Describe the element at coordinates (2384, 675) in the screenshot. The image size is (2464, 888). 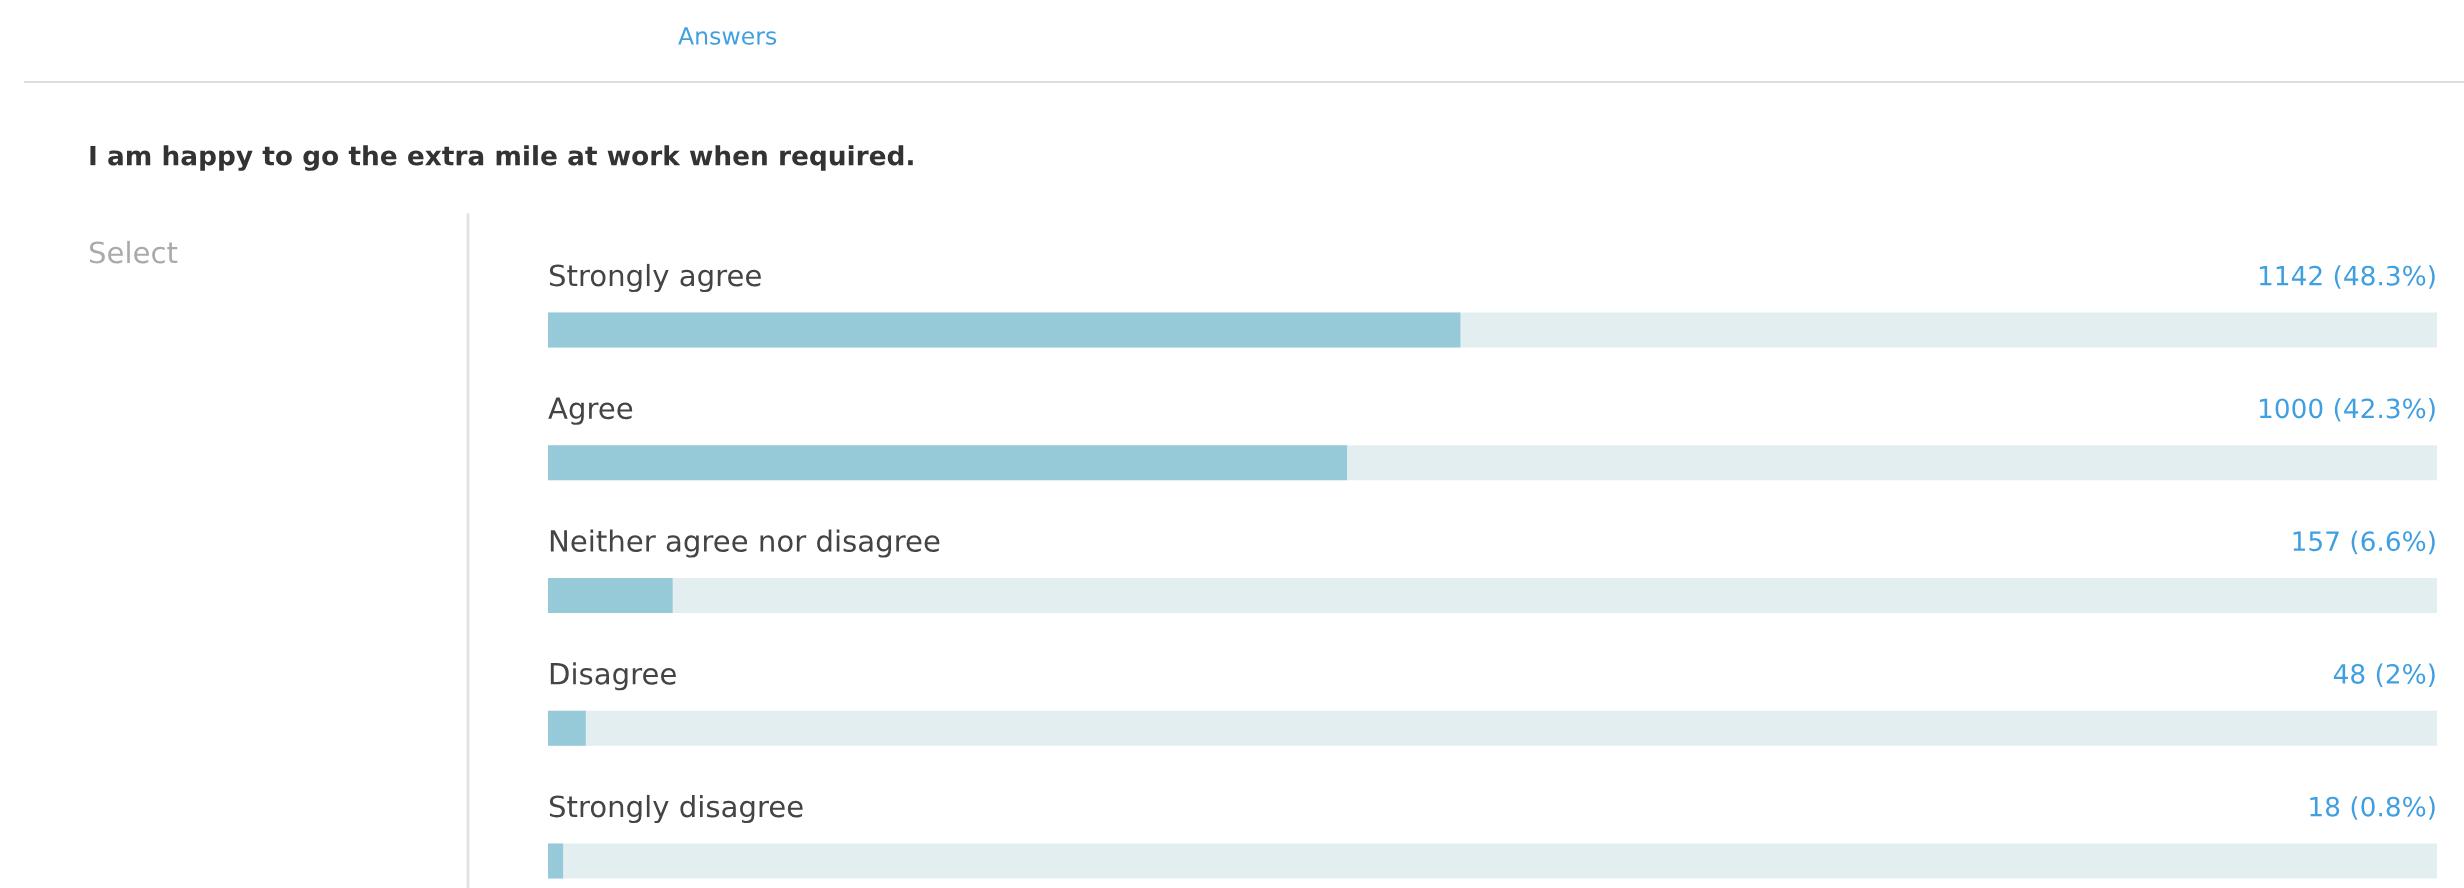
I see `data-label: 48 (2%)` at that location.